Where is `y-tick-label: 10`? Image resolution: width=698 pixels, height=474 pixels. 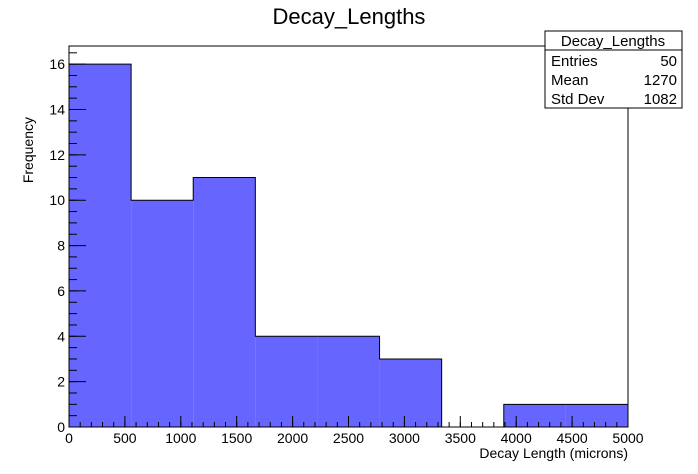
y-tick-label: 10 is located at coordinates (57, 200).